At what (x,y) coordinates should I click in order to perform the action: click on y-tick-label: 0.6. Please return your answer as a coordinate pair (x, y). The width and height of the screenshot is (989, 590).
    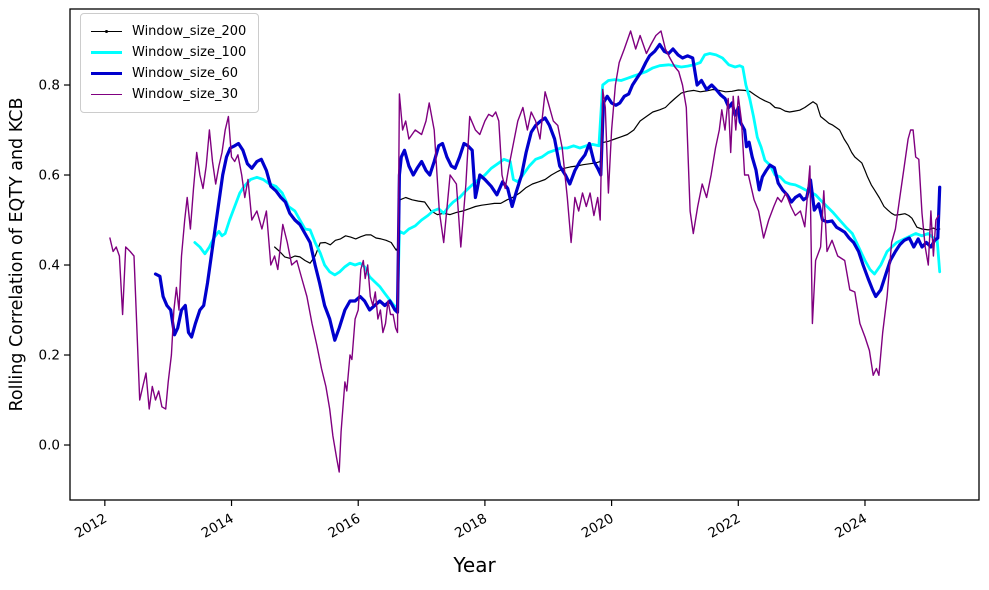
    Looking at the image, I should click on (49, 176).